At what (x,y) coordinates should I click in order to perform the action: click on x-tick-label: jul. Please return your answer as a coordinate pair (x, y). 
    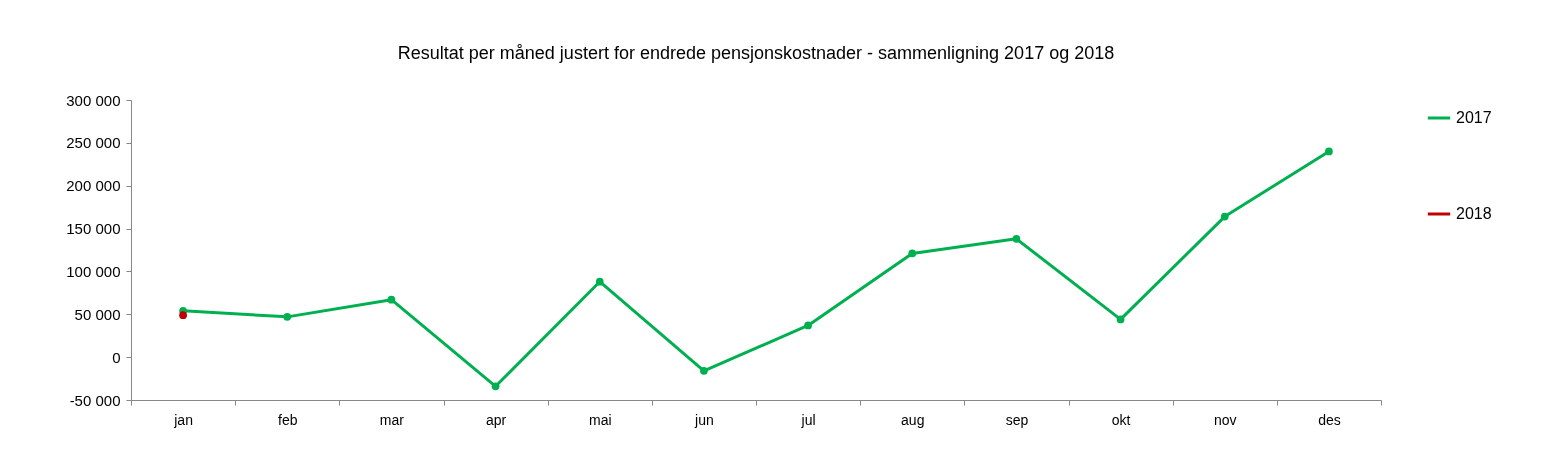
    Looking at the image, I should click on (808, 419).